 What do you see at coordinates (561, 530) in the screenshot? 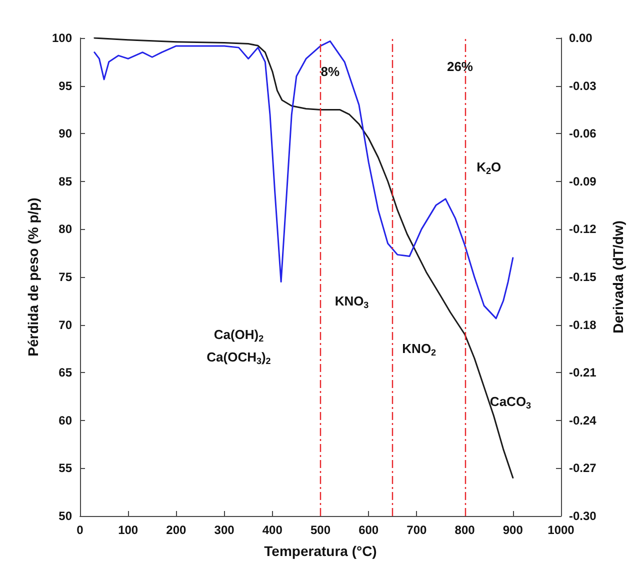
I see `x-tick-label: 1000` at bounding box center [561, 530].